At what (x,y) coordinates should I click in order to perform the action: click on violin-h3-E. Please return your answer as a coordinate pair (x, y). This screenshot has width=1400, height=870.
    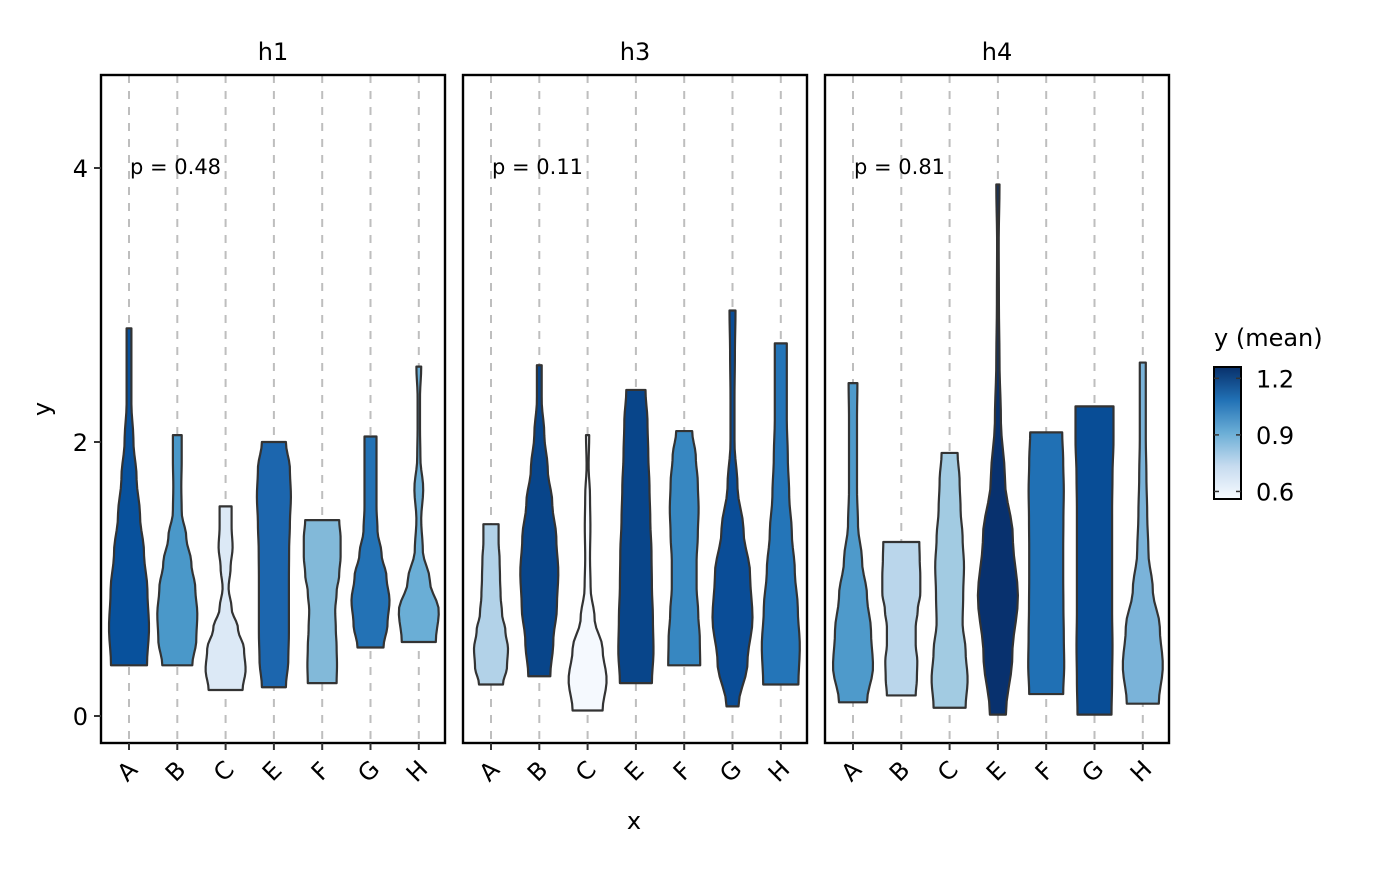
    Looking at the image, I should click on (636, 536).